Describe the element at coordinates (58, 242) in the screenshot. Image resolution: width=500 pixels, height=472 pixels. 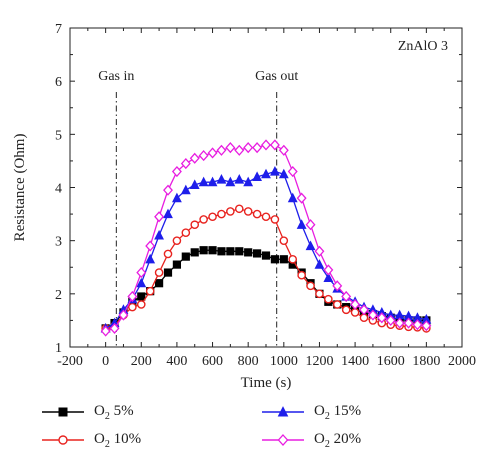
I see `y-tick-label: 3` at that location.